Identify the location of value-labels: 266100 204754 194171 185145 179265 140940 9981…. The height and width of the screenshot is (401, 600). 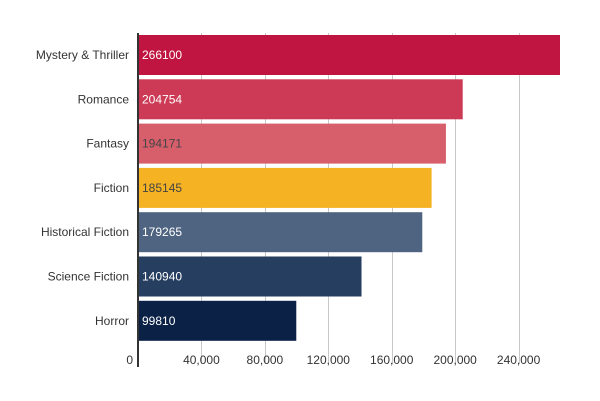
(162, 188).